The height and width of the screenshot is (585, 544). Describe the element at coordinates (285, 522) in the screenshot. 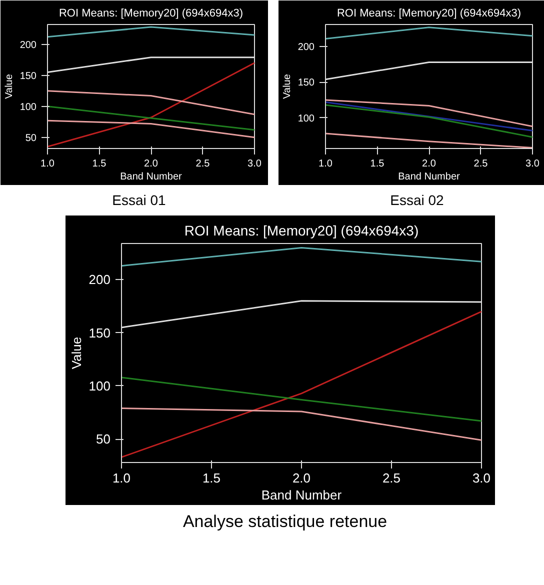

I see `text: Analyse statistique retenue` at that location.